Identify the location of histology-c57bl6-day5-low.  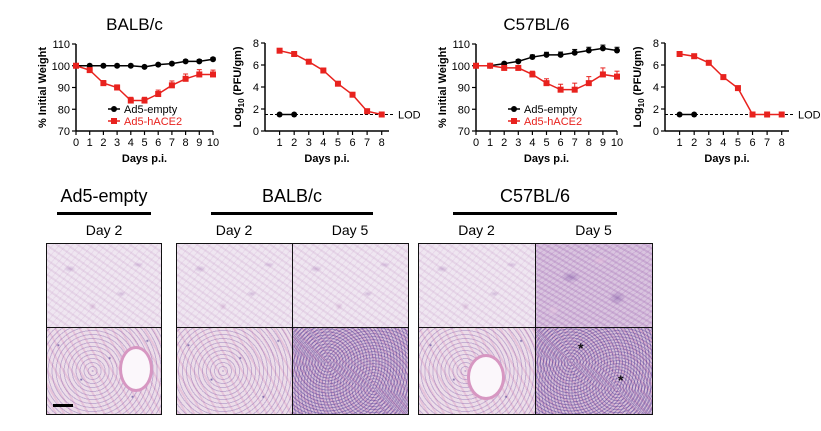
(594, 285).